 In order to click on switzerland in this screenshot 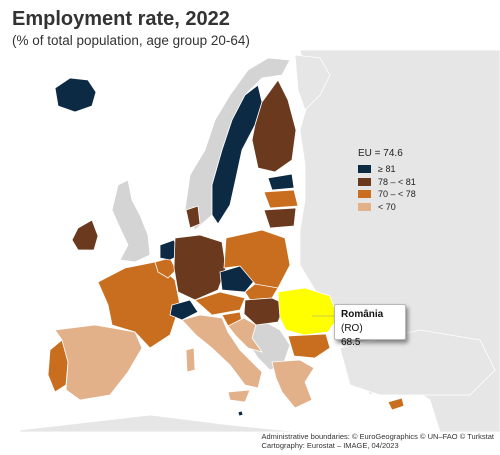, I will do `click(184, 310)`.